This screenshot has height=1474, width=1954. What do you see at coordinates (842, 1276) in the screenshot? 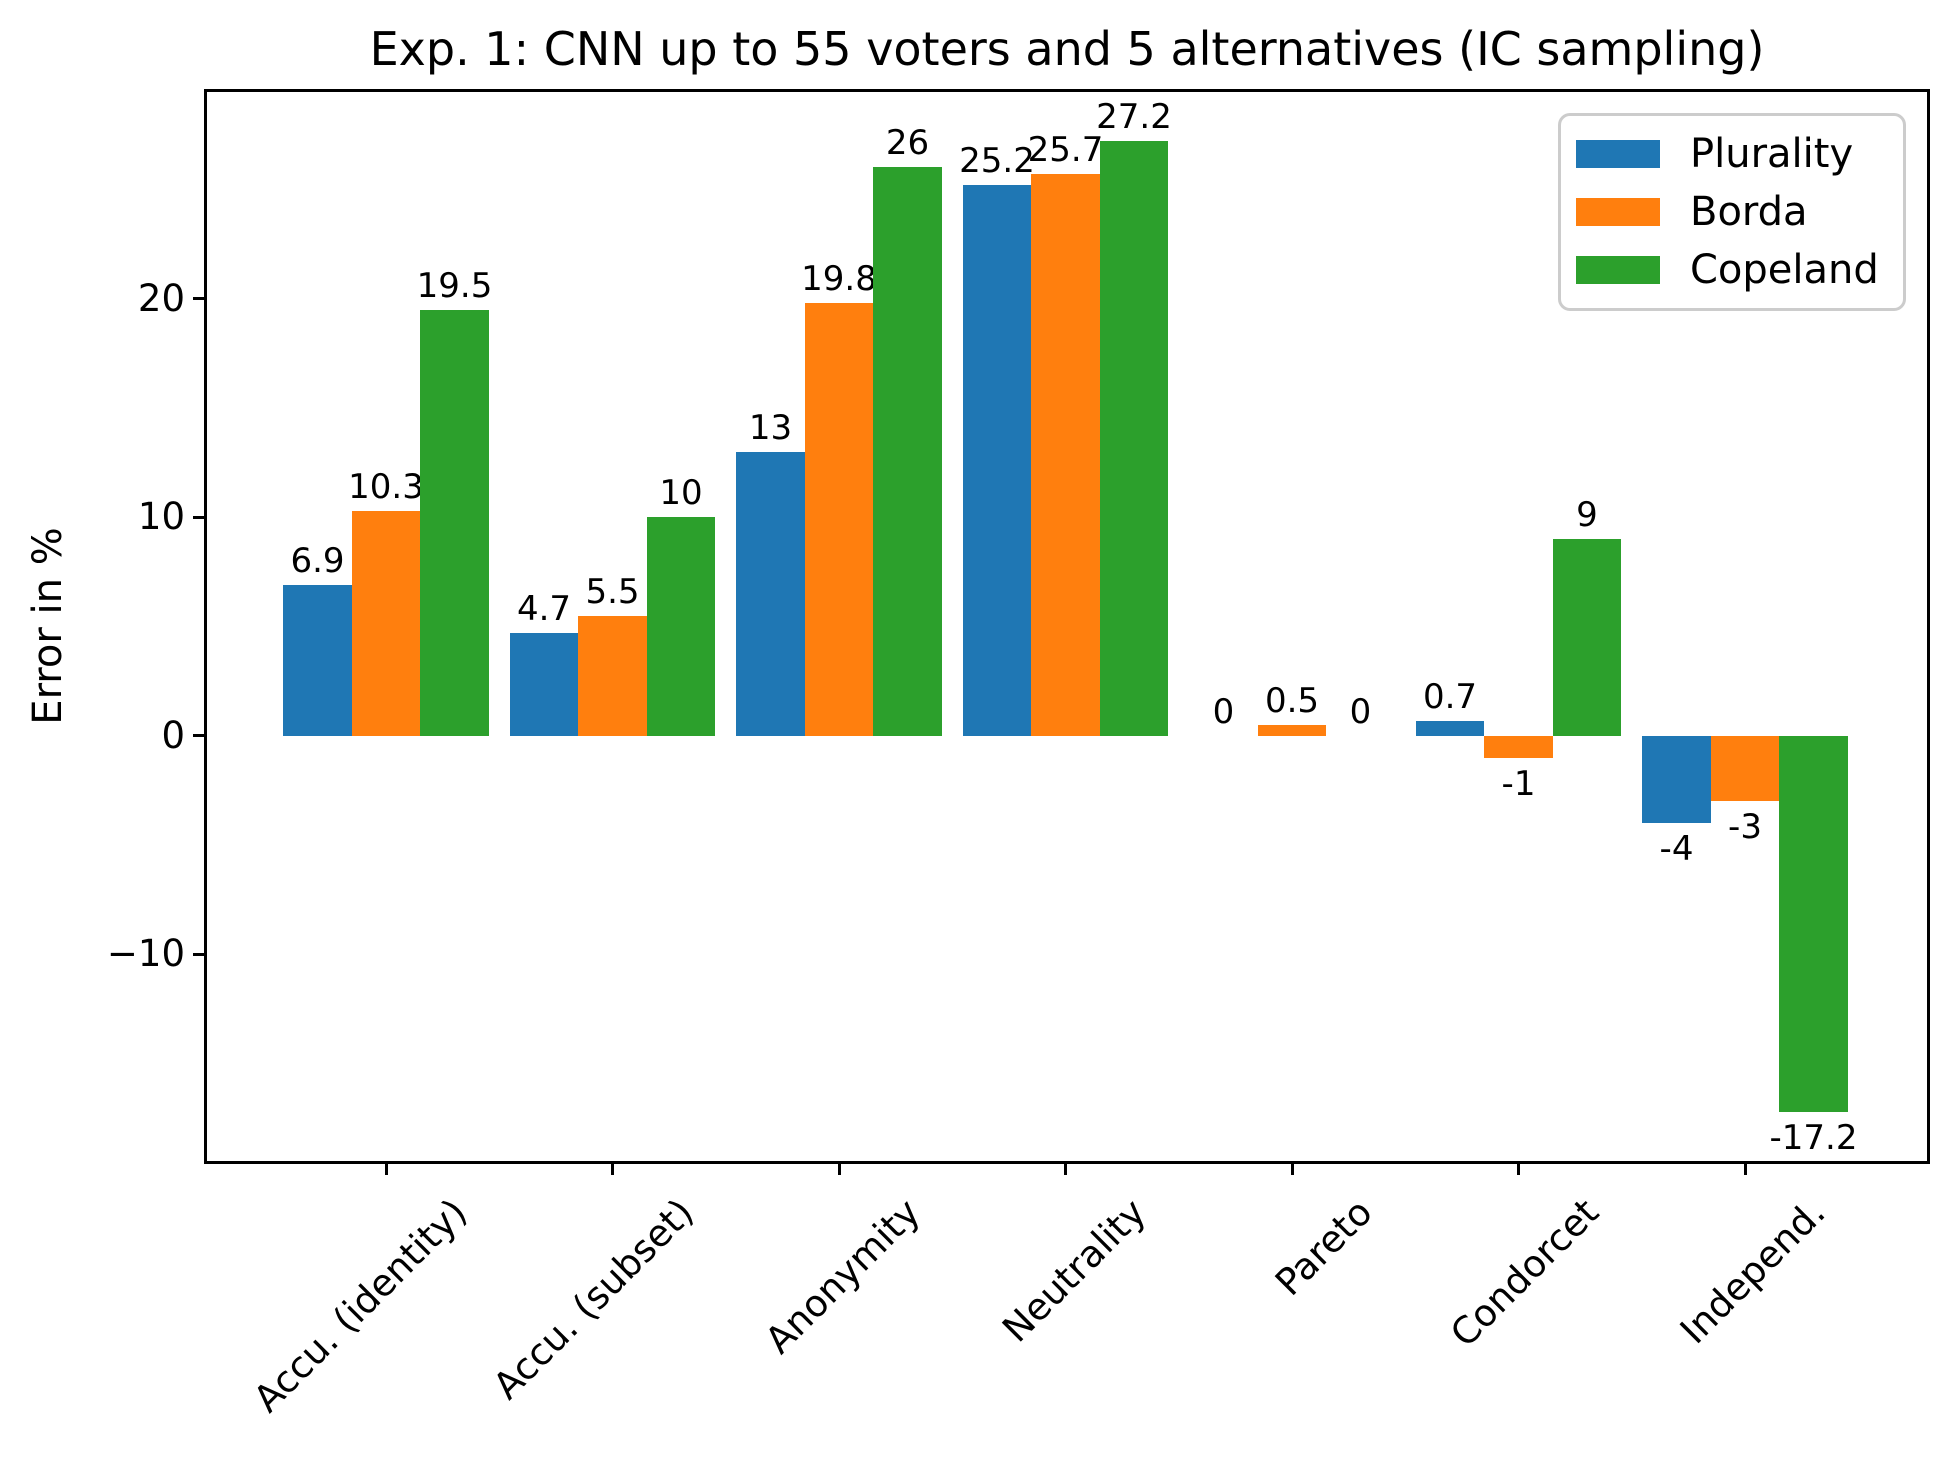
I see `x-tick-label-anonymity: Anonymity` at bounding box center [842, 1276].